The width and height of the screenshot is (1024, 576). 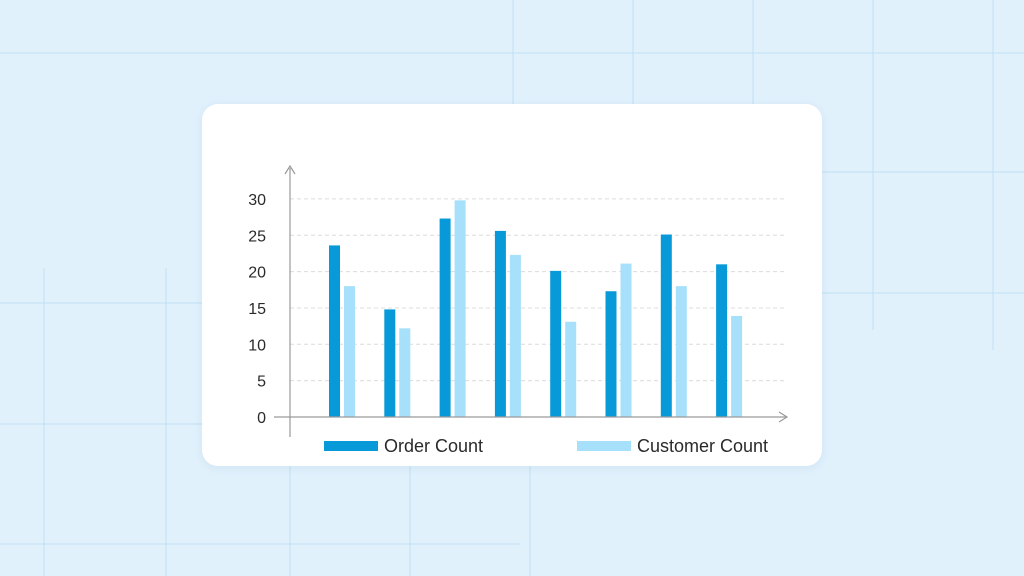 What do you see at coordinates (257, 236) in the screenshot?
I see `y-tick-label: 25` at bounding box center [257, 236].